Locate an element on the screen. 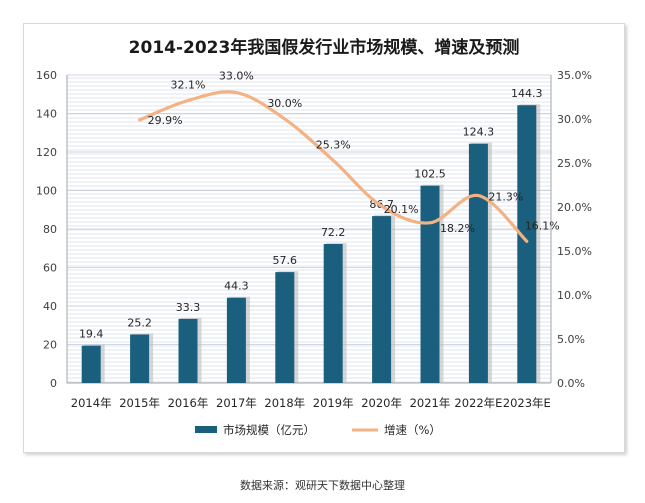 The image size is (645, 503). x-tick-label: 2022年E is located at coordinates (478, 403).